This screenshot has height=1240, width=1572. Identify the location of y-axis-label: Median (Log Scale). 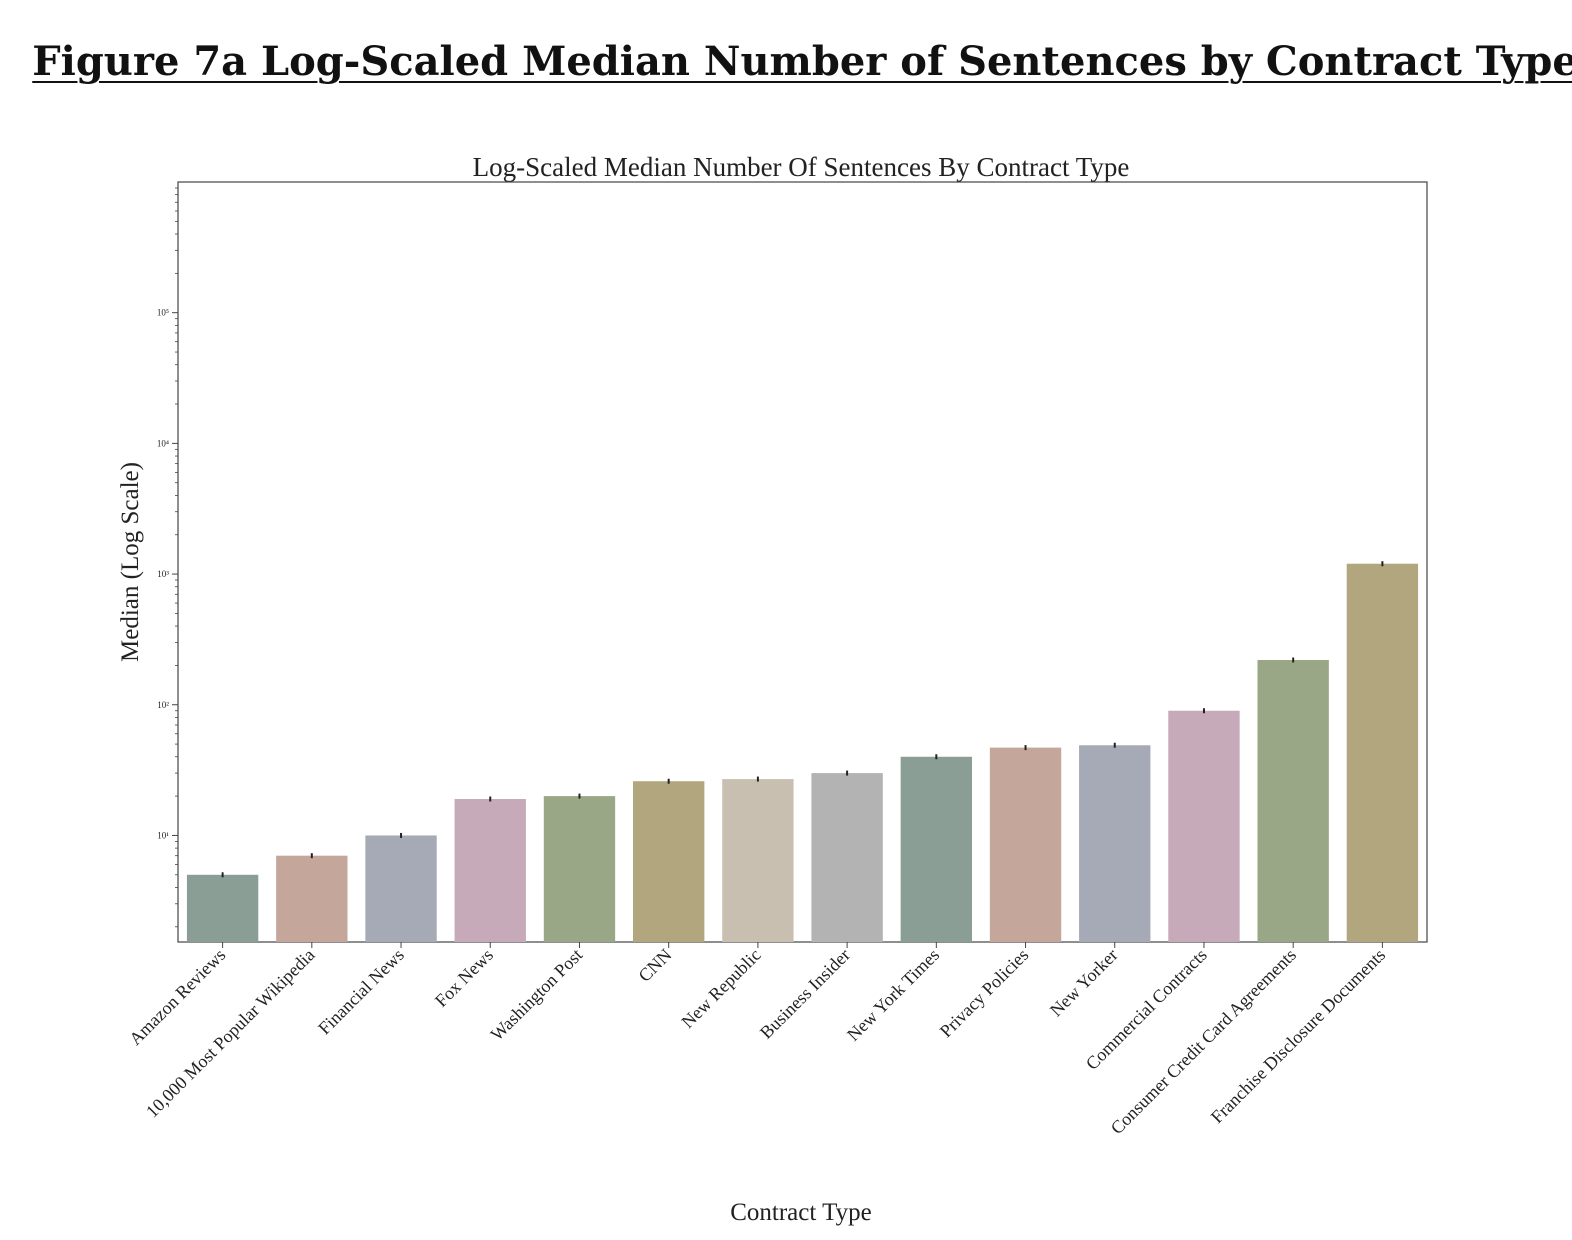
(130, 562).